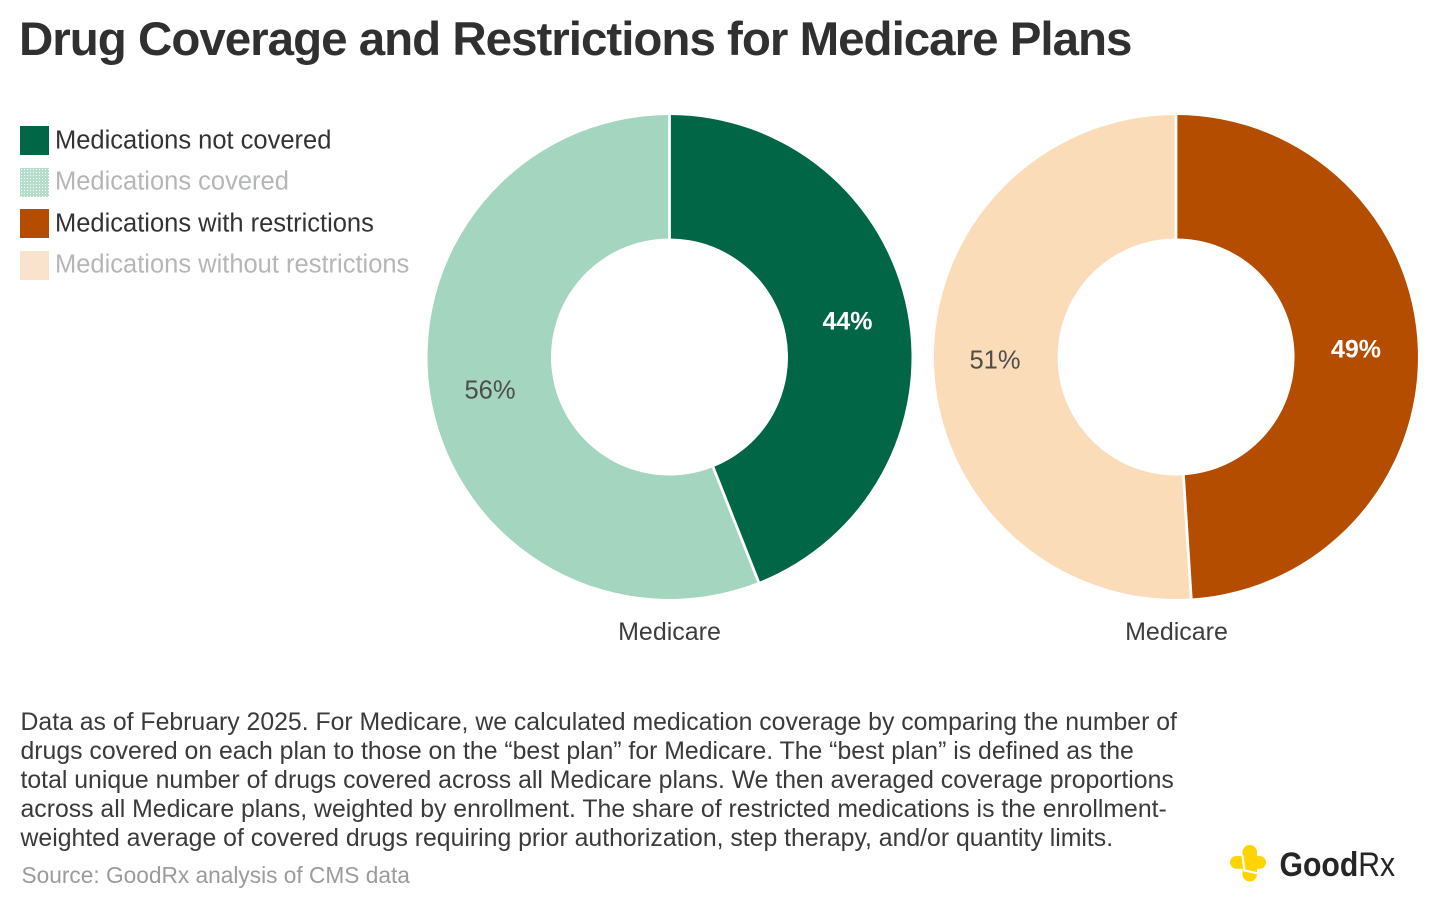  What do you see at coordinates (1338, 864) in the screenshot?
I see `svg-text: GoodRx` at bounding box center [1338, 864].